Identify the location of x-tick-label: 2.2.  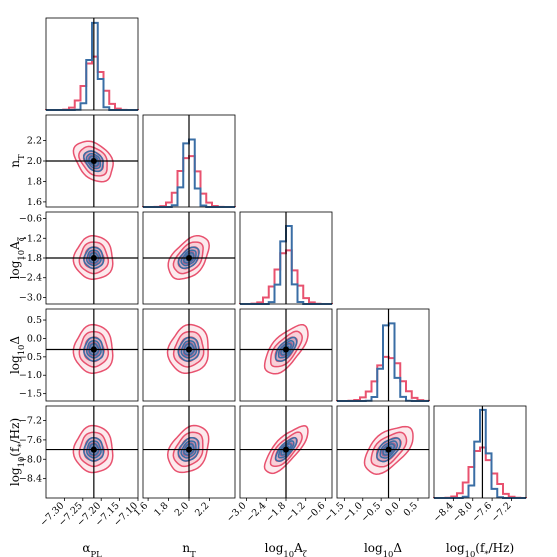
(202, 509).